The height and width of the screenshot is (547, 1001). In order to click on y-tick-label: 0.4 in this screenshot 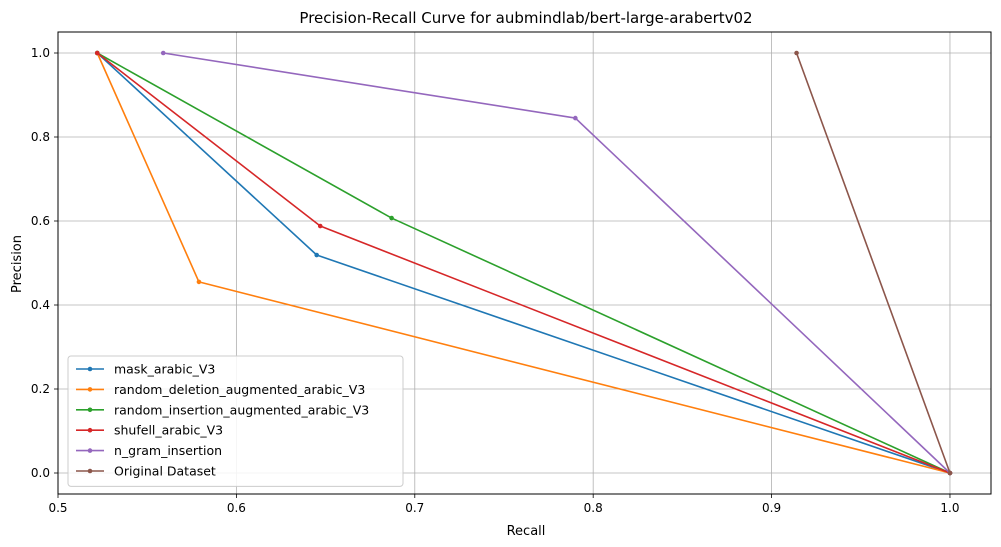, I will do `click(40, 305)`.